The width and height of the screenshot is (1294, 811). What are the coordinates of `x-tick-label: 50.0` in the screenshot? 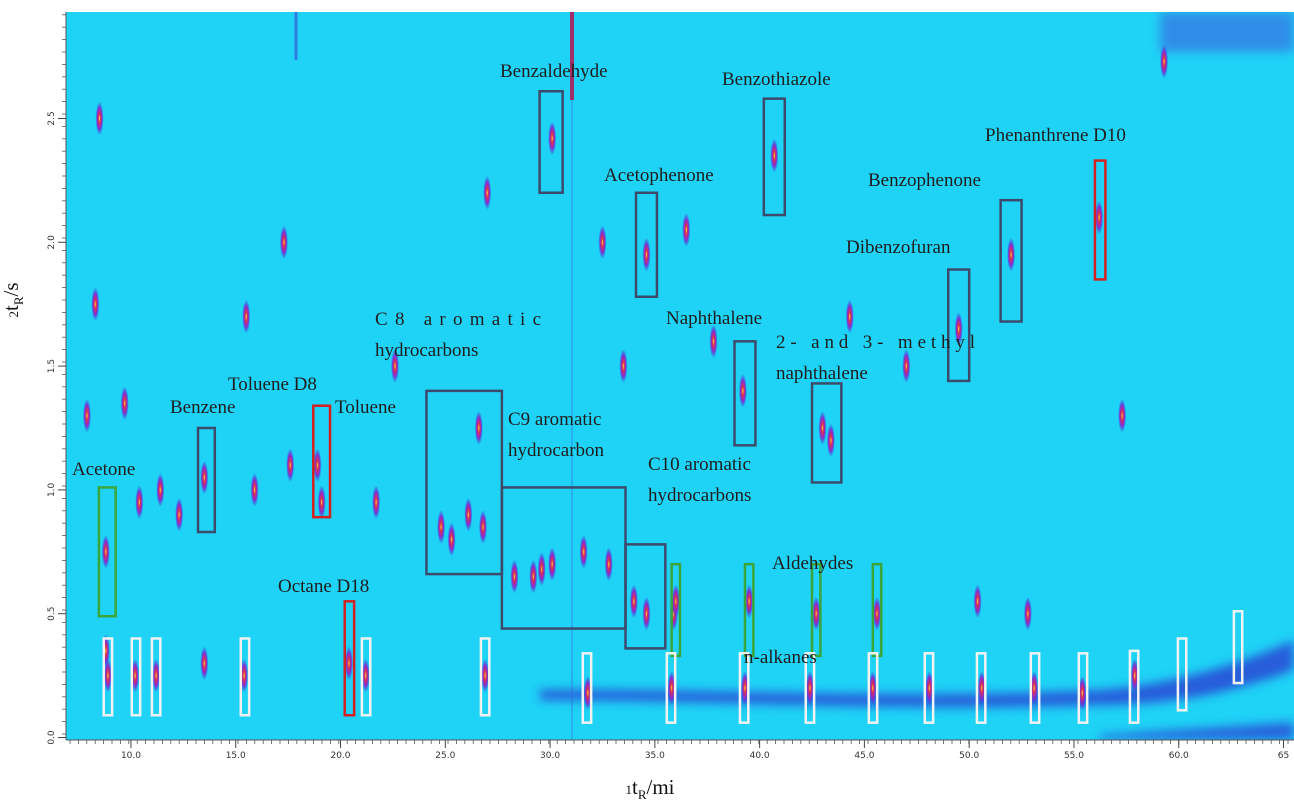 It's located at (969, 756).